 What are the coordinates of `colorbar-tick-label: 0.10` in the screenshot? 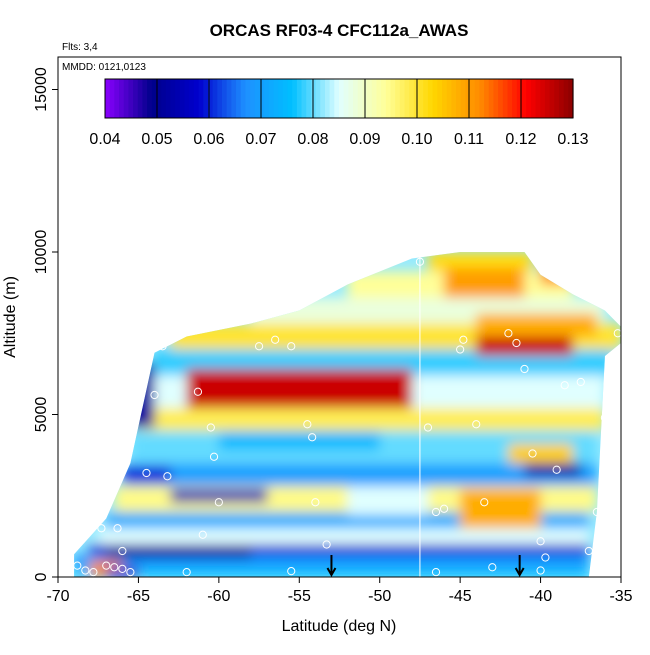 It's located at (416, 139).